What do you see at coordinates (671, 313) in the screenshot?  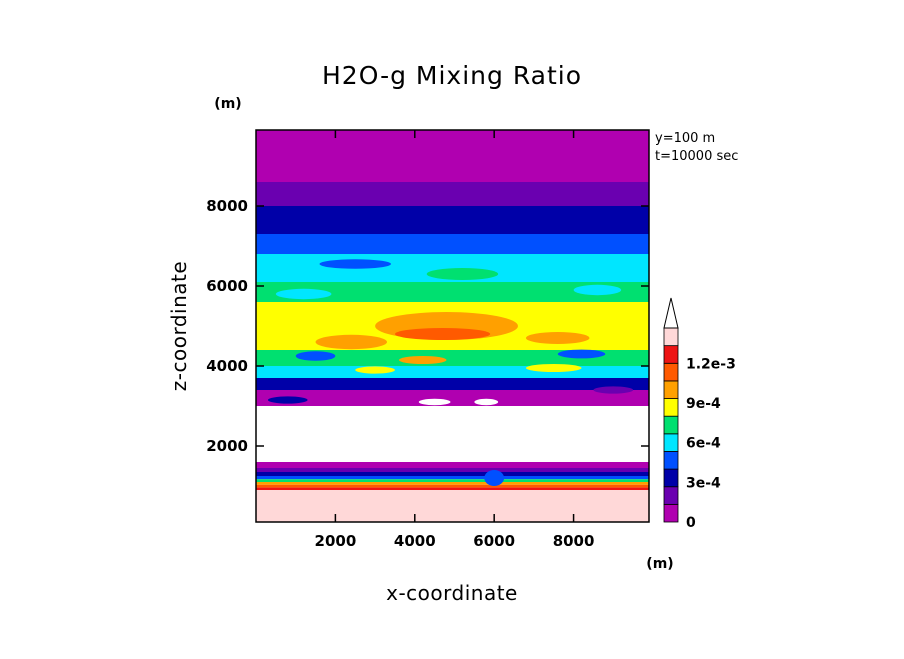 I see `colorbar-extend-arrow` at bounding box center [671, 313].